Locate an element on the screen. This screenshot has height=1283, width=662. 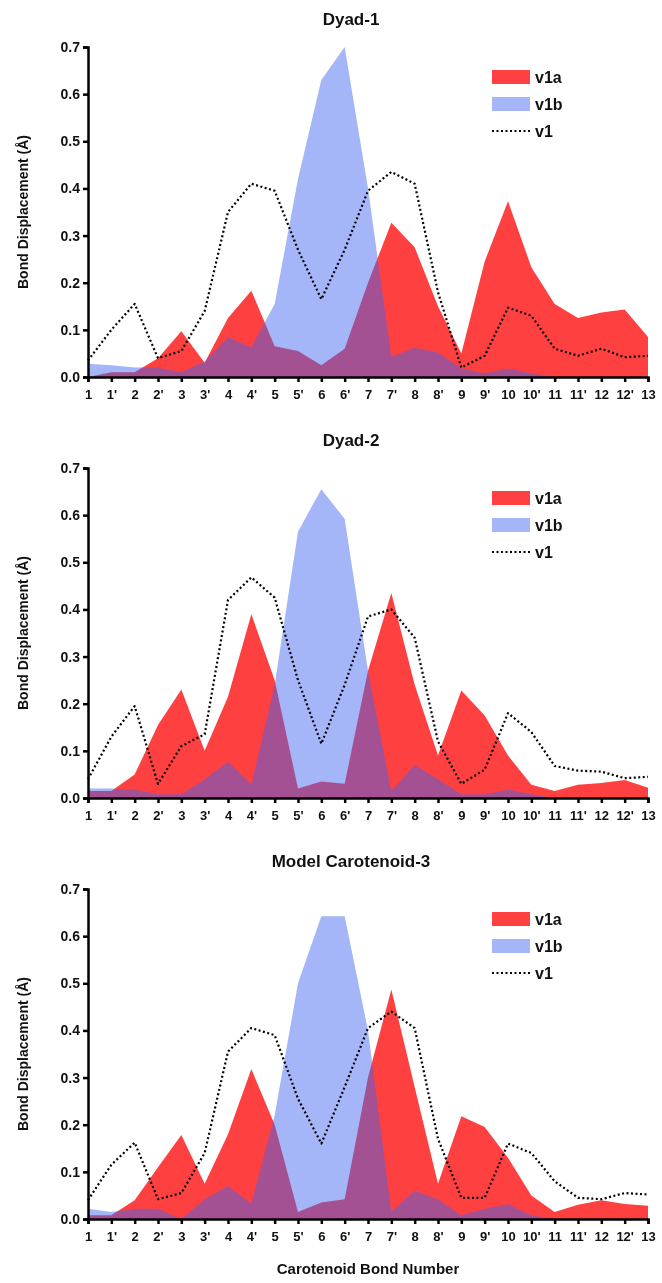
x-tick-label: 1 is located at coordinates (88, 1237).